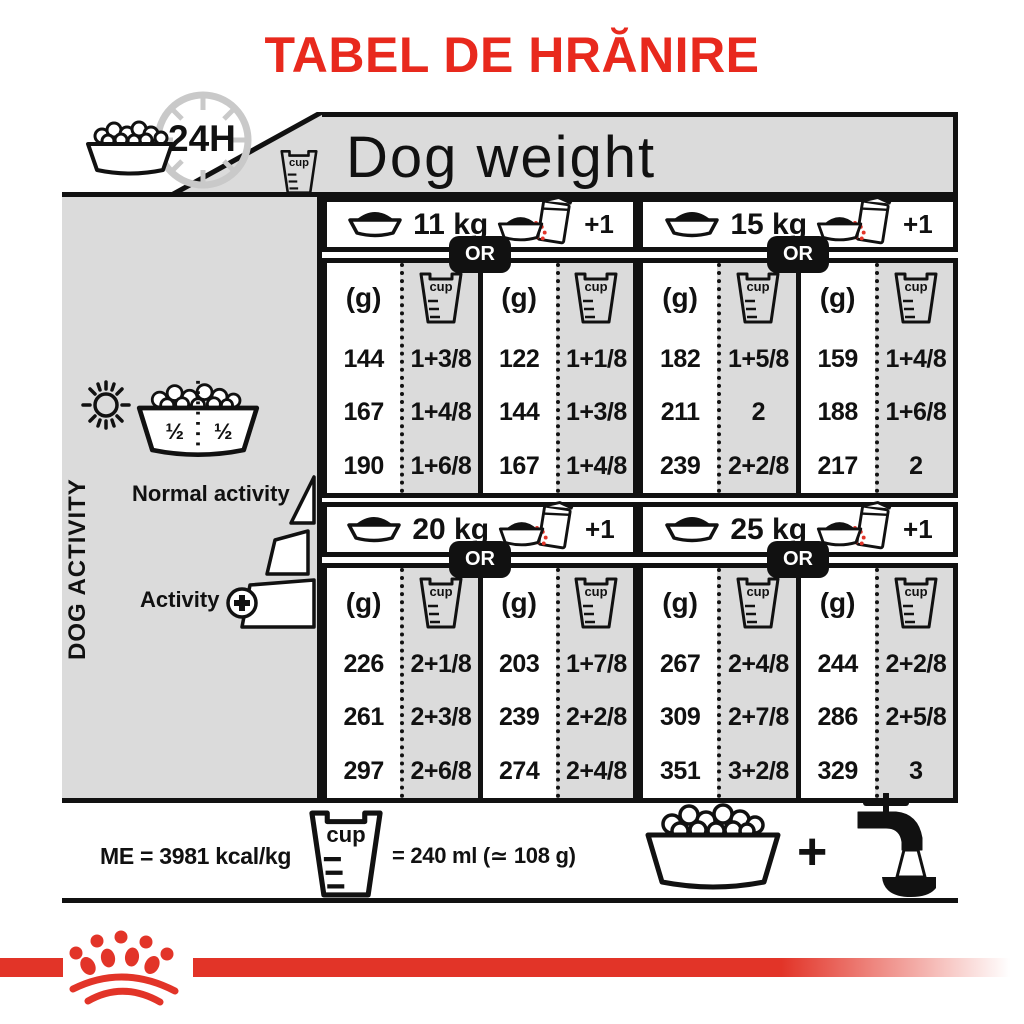 This screenshot has width=1024, height=1024. Describe the element at coordinates (516, 683) in the screenshot. I see `grams-column: (g) 203 239 274` at that location.